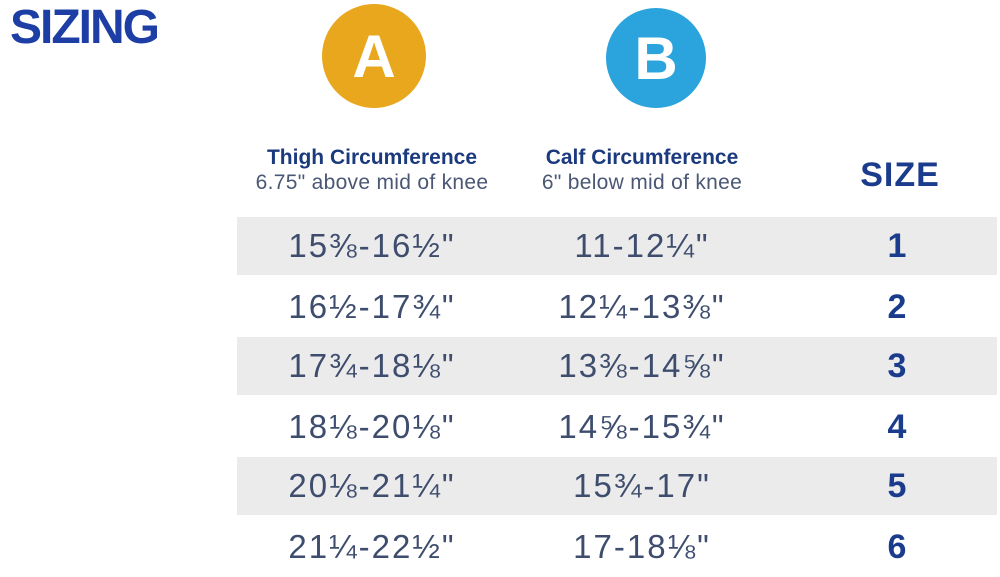 This screenshot has height=577, width=1000. What do you see at coordinates (642, 245) in the screenshot?
I see `calf-range-cell: 11-12¼"` at bounding box center [642, 245].